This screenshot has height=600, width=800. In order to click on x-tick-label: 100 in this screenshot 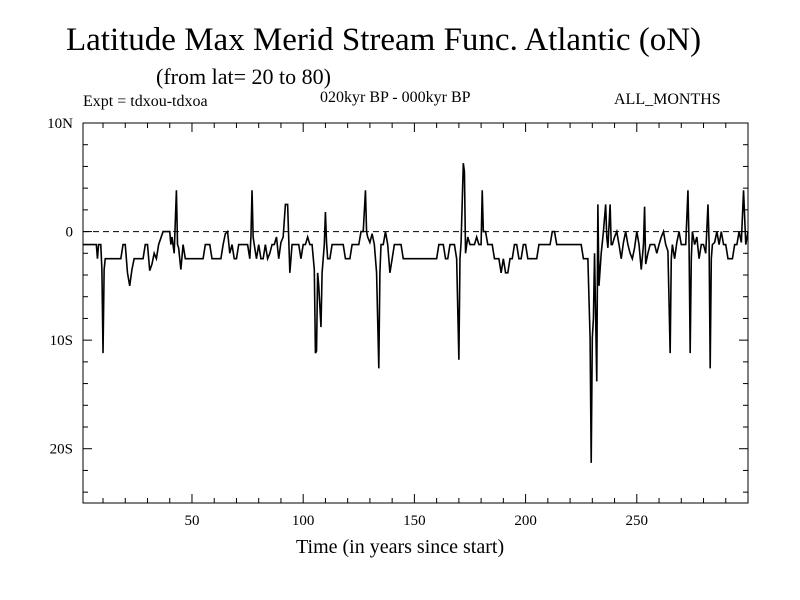, I will do `click(303, 521)`.